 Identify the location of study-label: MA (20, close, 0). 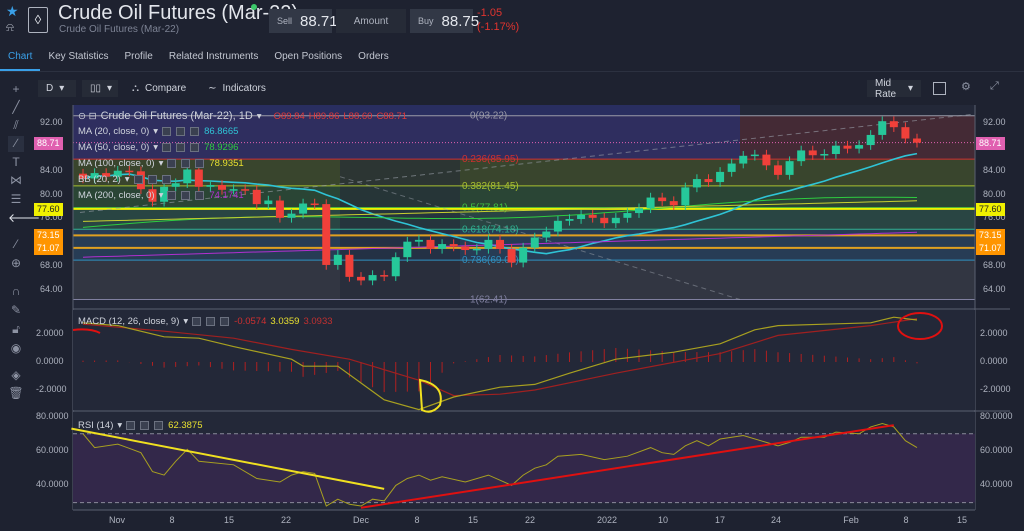
(114, 131).